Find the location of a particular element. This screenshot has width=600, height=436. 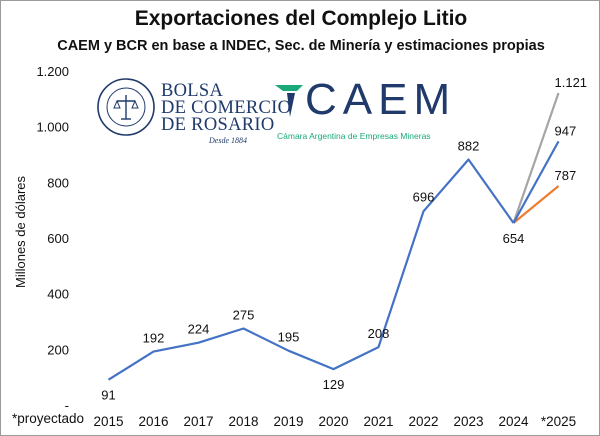

bcr-seal-logo is located at coordinates (126, 107).